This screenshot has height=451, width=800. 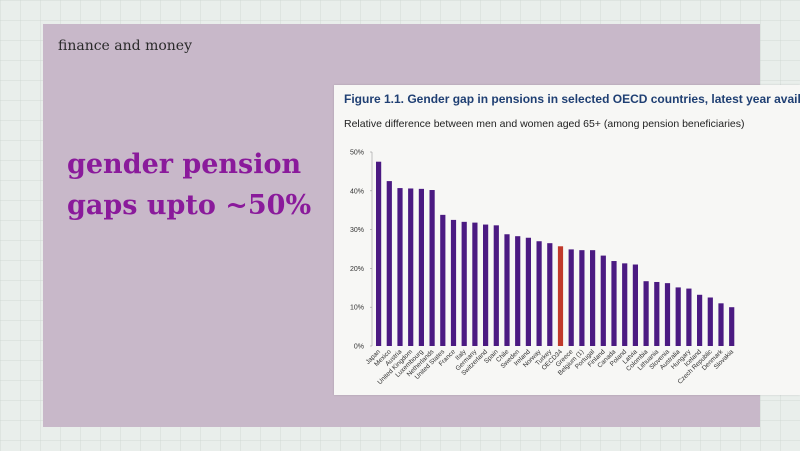 I want to click on y-tick-label: 30%, so click(x=357, y=230).